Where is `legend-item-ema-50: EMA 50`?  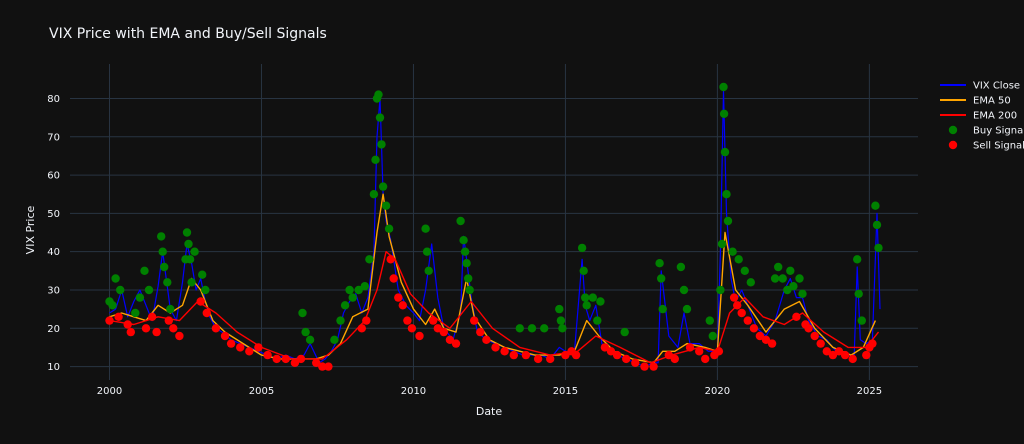 legend-item-ema-50: EMA 50 is located at coordinates (975, 101).